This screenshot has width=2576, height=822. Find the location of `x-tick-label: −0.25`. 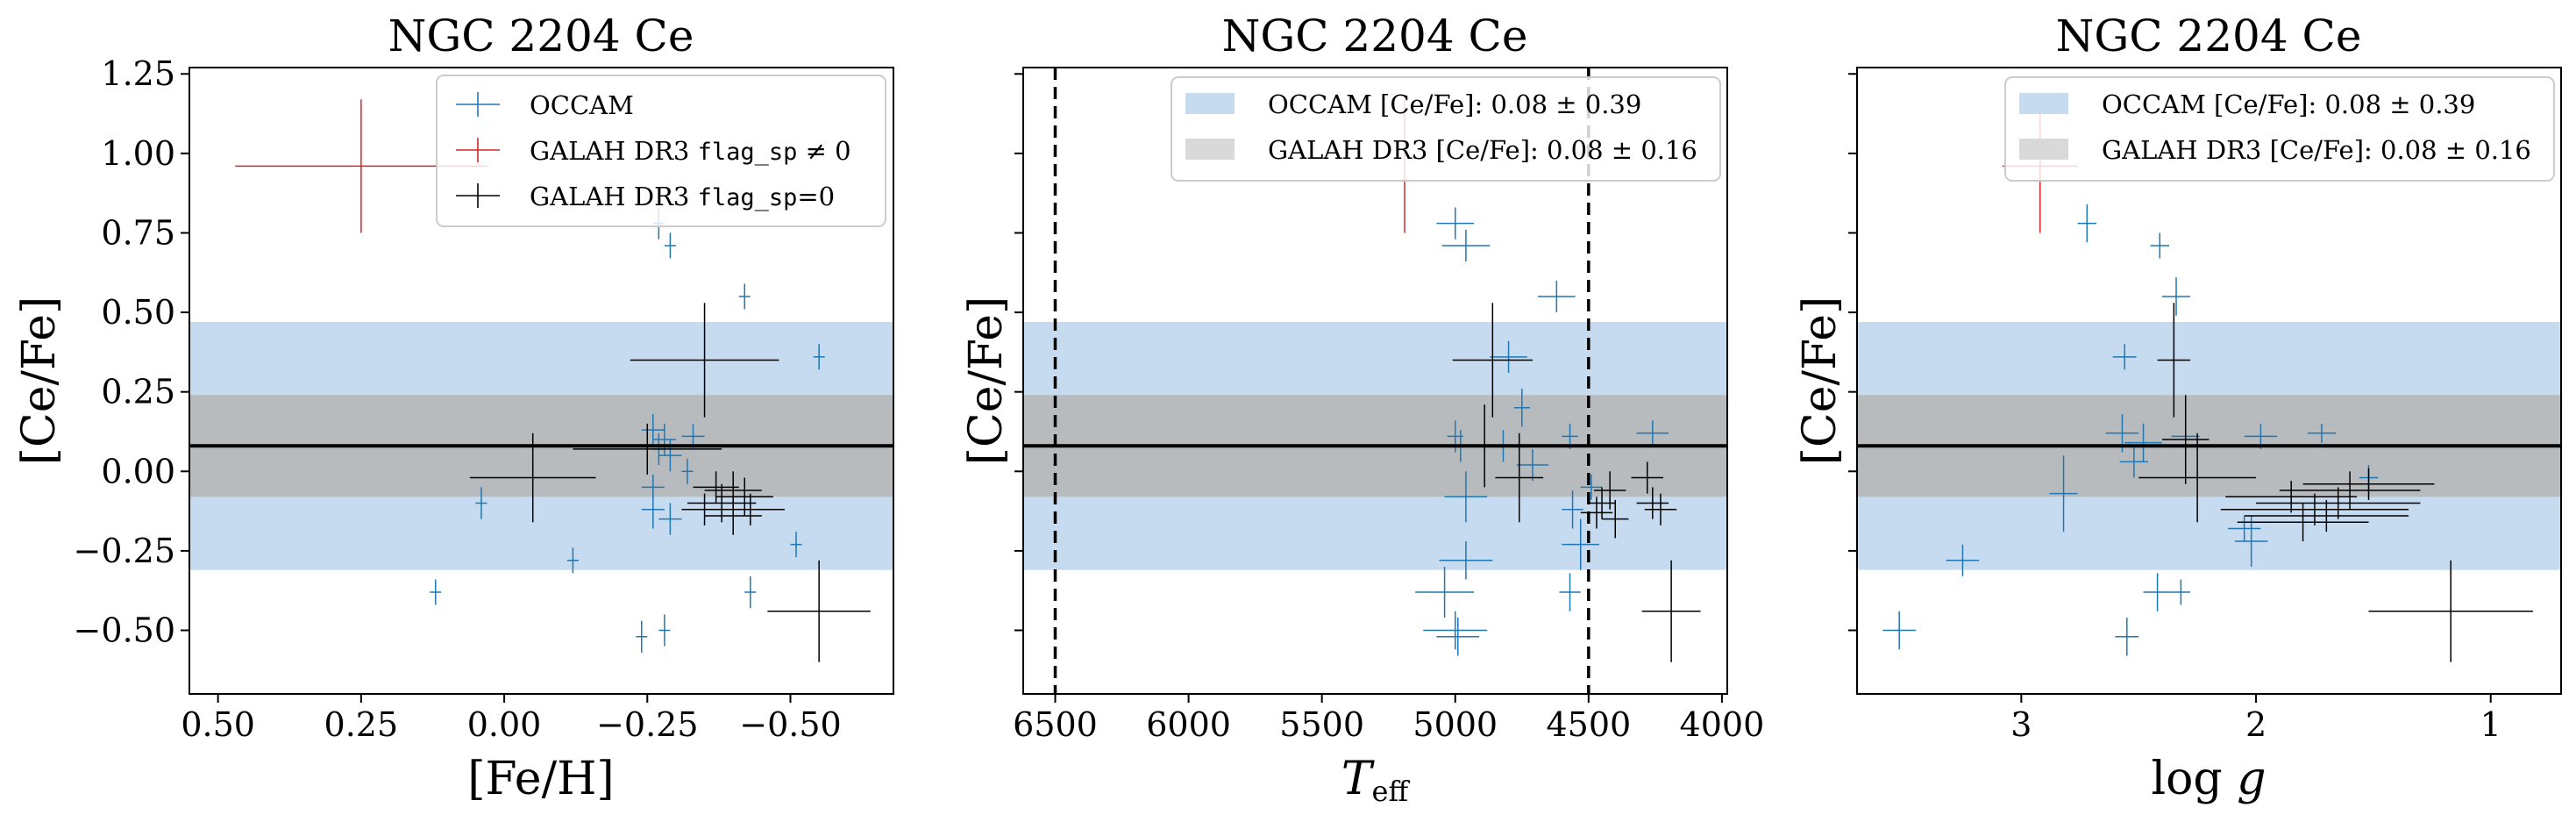

x-tick-label: −0.25 is located at coordinates (647, 724).